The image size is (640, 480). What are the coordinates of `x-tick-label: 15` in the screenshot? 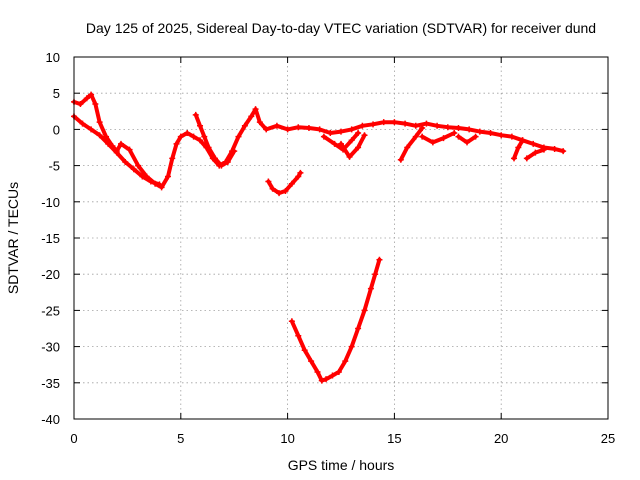 It's located at (394, 438).